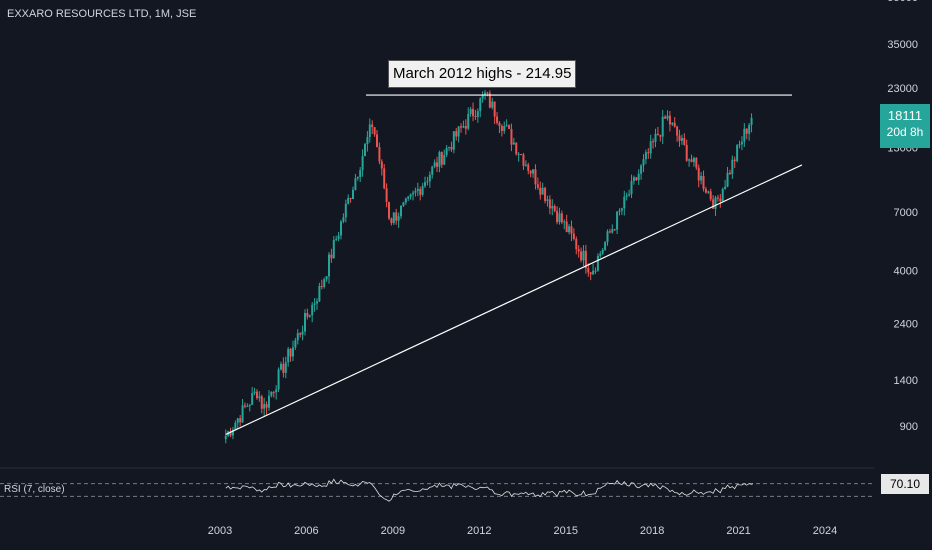  What do you see at coordinates (825, 531) in the screenshot?
I see `time-tick-label: 2024` at bounding box center [825, 531].